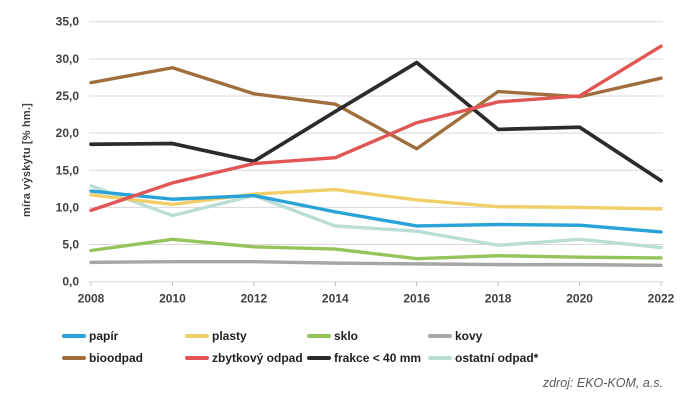  I want to click on legend-item-zbytkov-odpad: zbytkový odpad, so click(244, 358).